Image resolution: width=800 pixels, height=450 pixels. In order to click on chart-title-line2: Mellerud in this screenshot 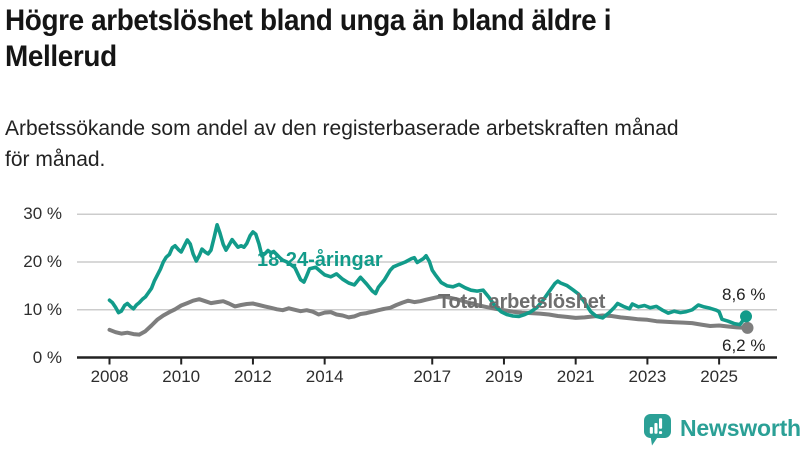, I will do `click(61, 56)`.